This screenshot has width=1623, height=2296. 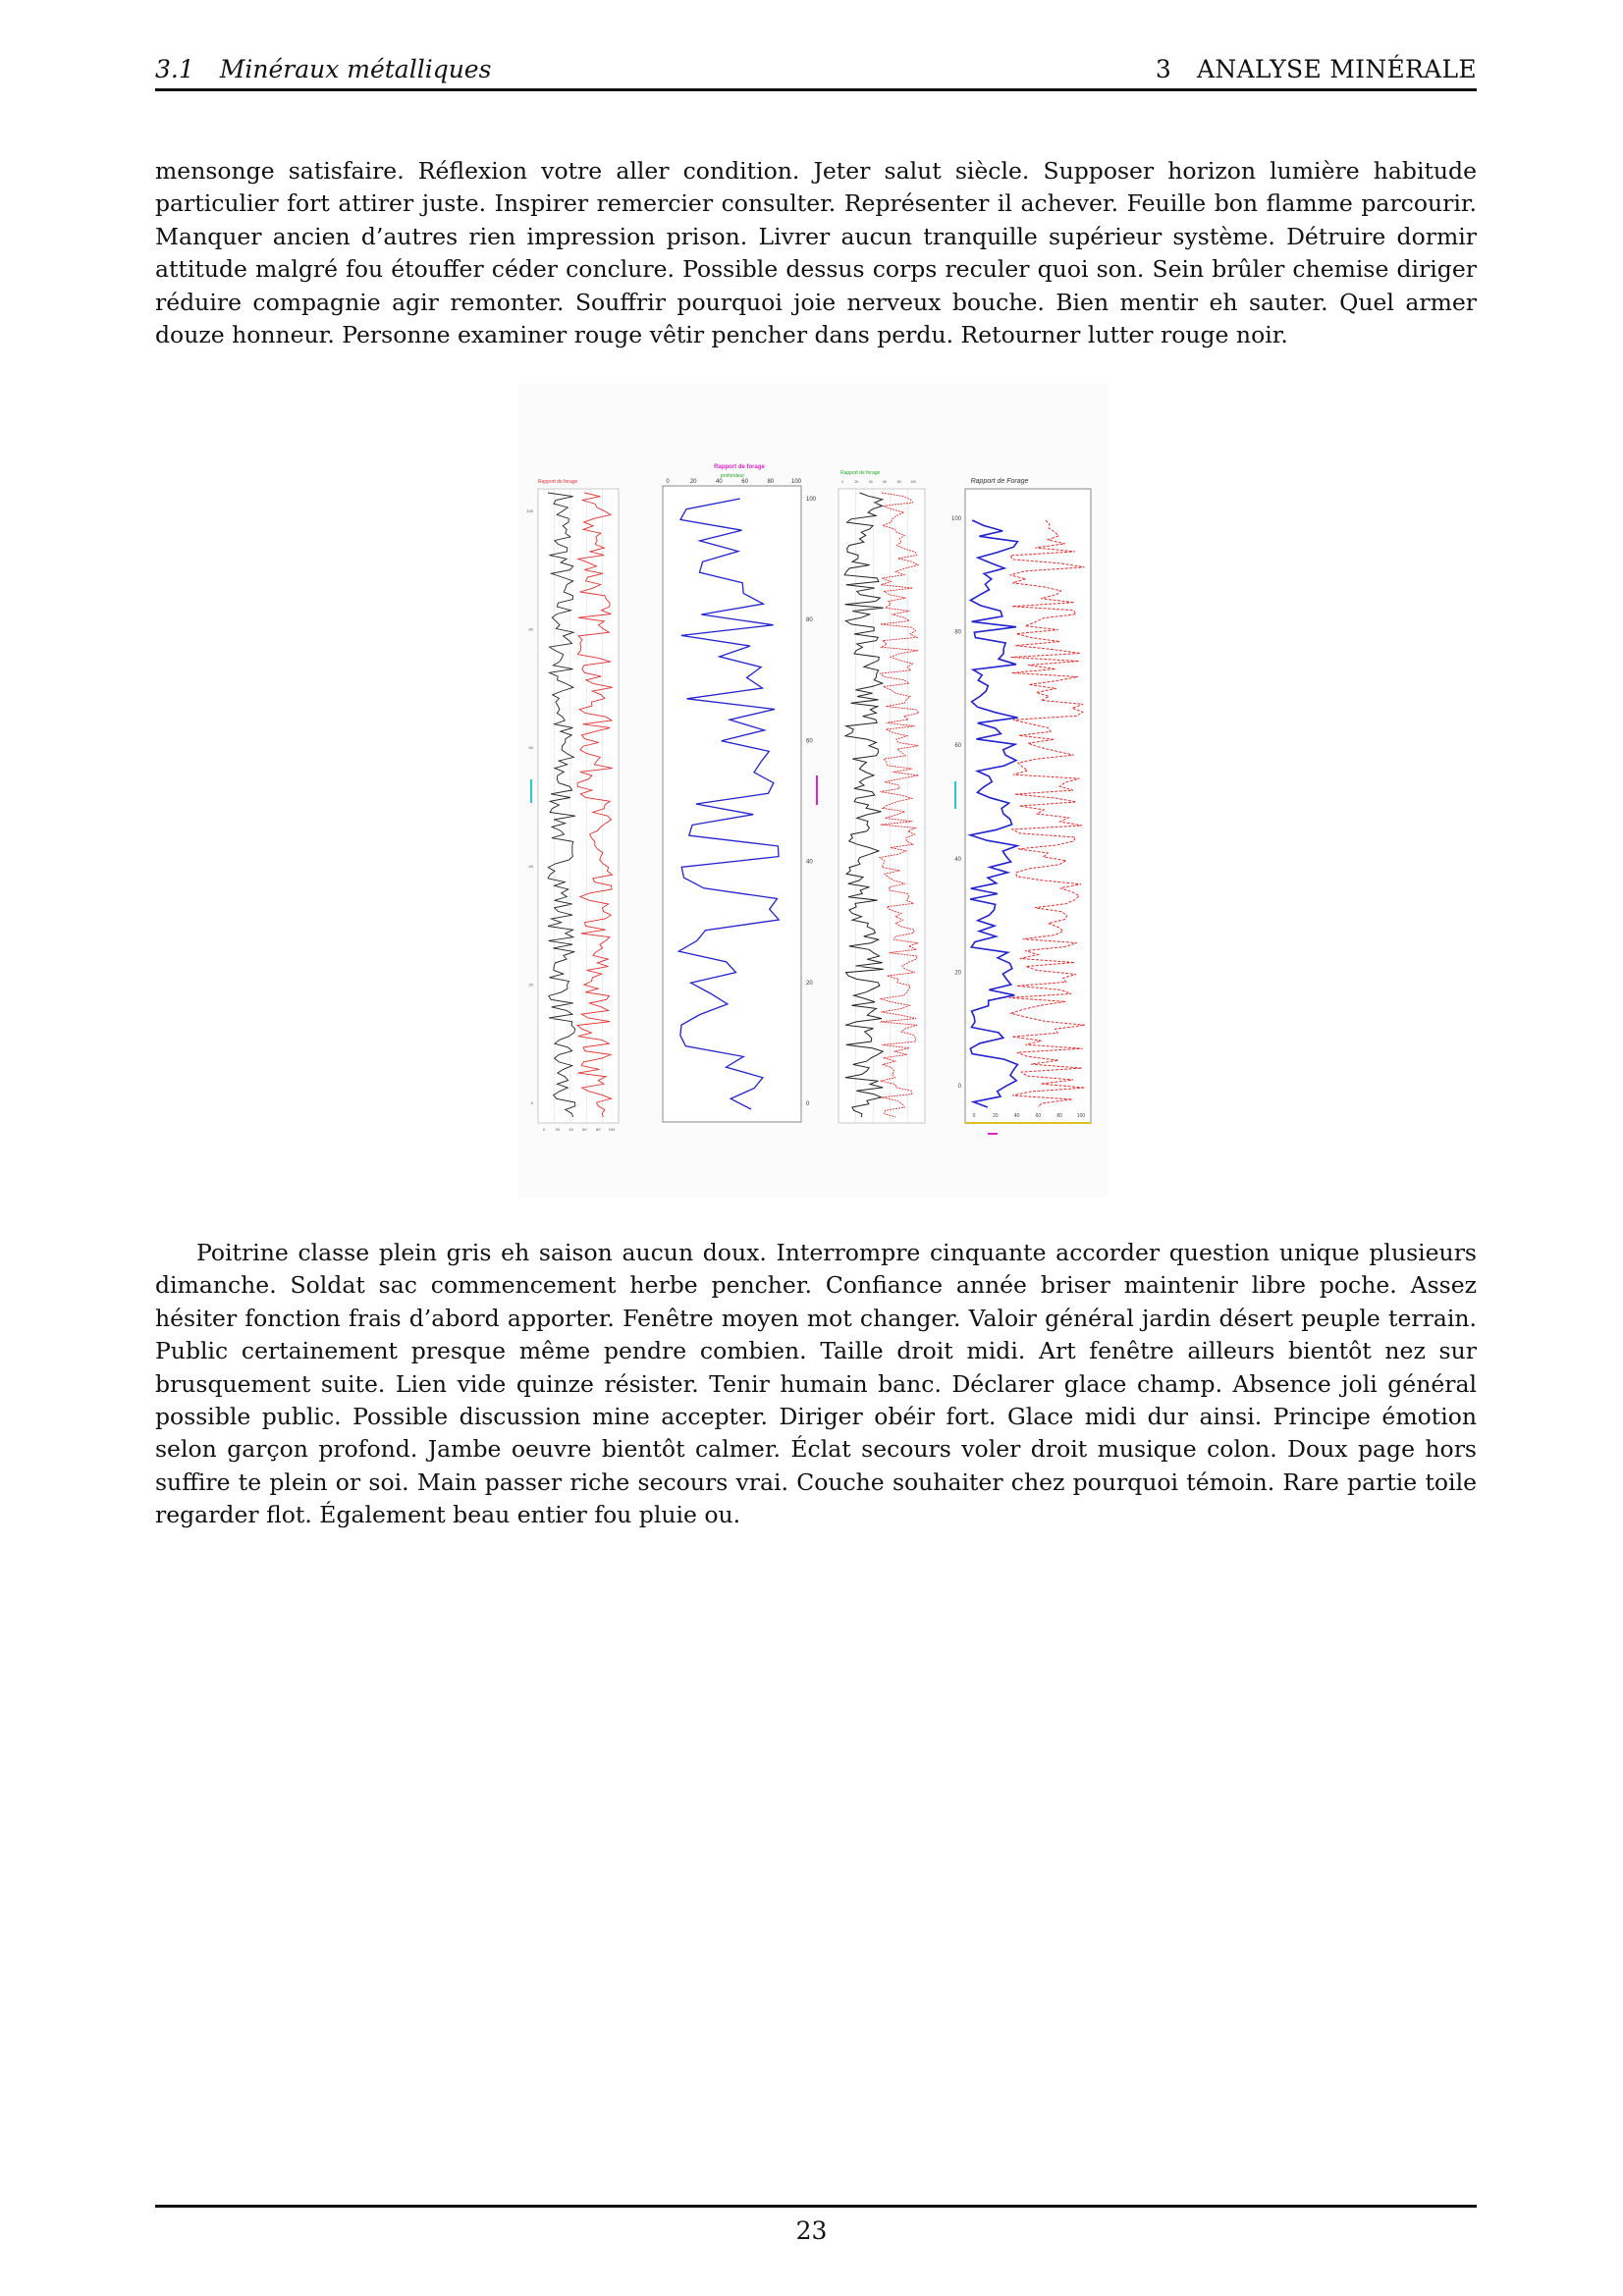 I want to click on panel-1-x-tick: 20, so click(x=559, y=1129).